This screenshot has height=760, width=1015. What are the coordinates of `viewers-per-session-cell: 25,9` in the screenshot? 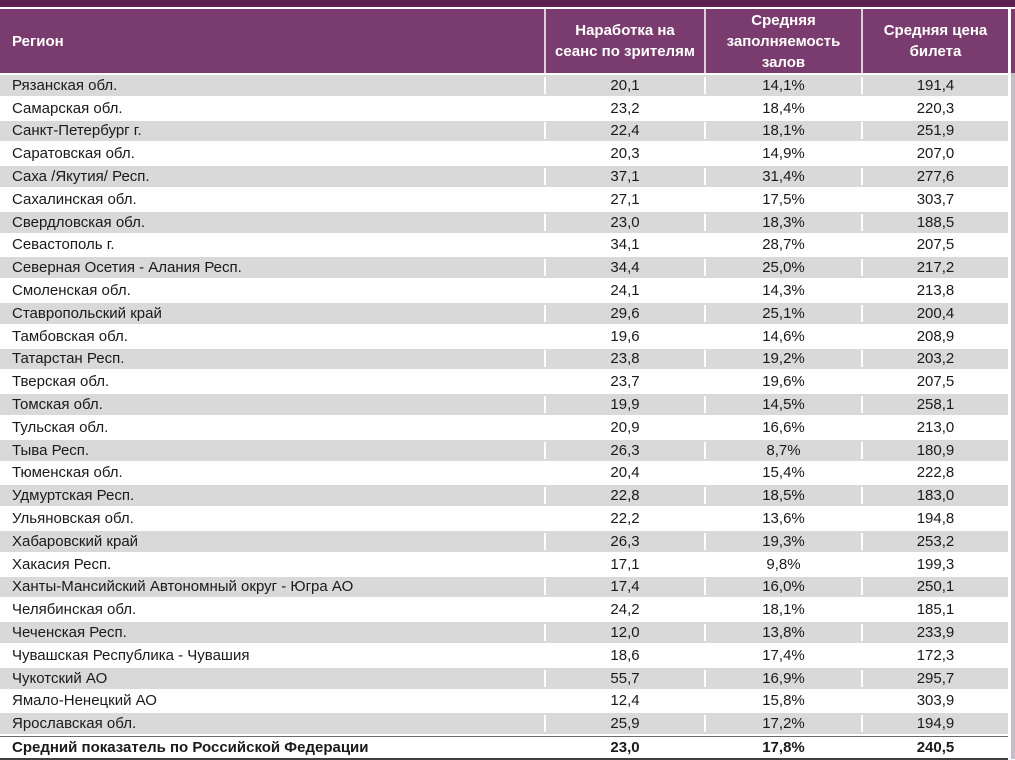 It's located at (624, 724).